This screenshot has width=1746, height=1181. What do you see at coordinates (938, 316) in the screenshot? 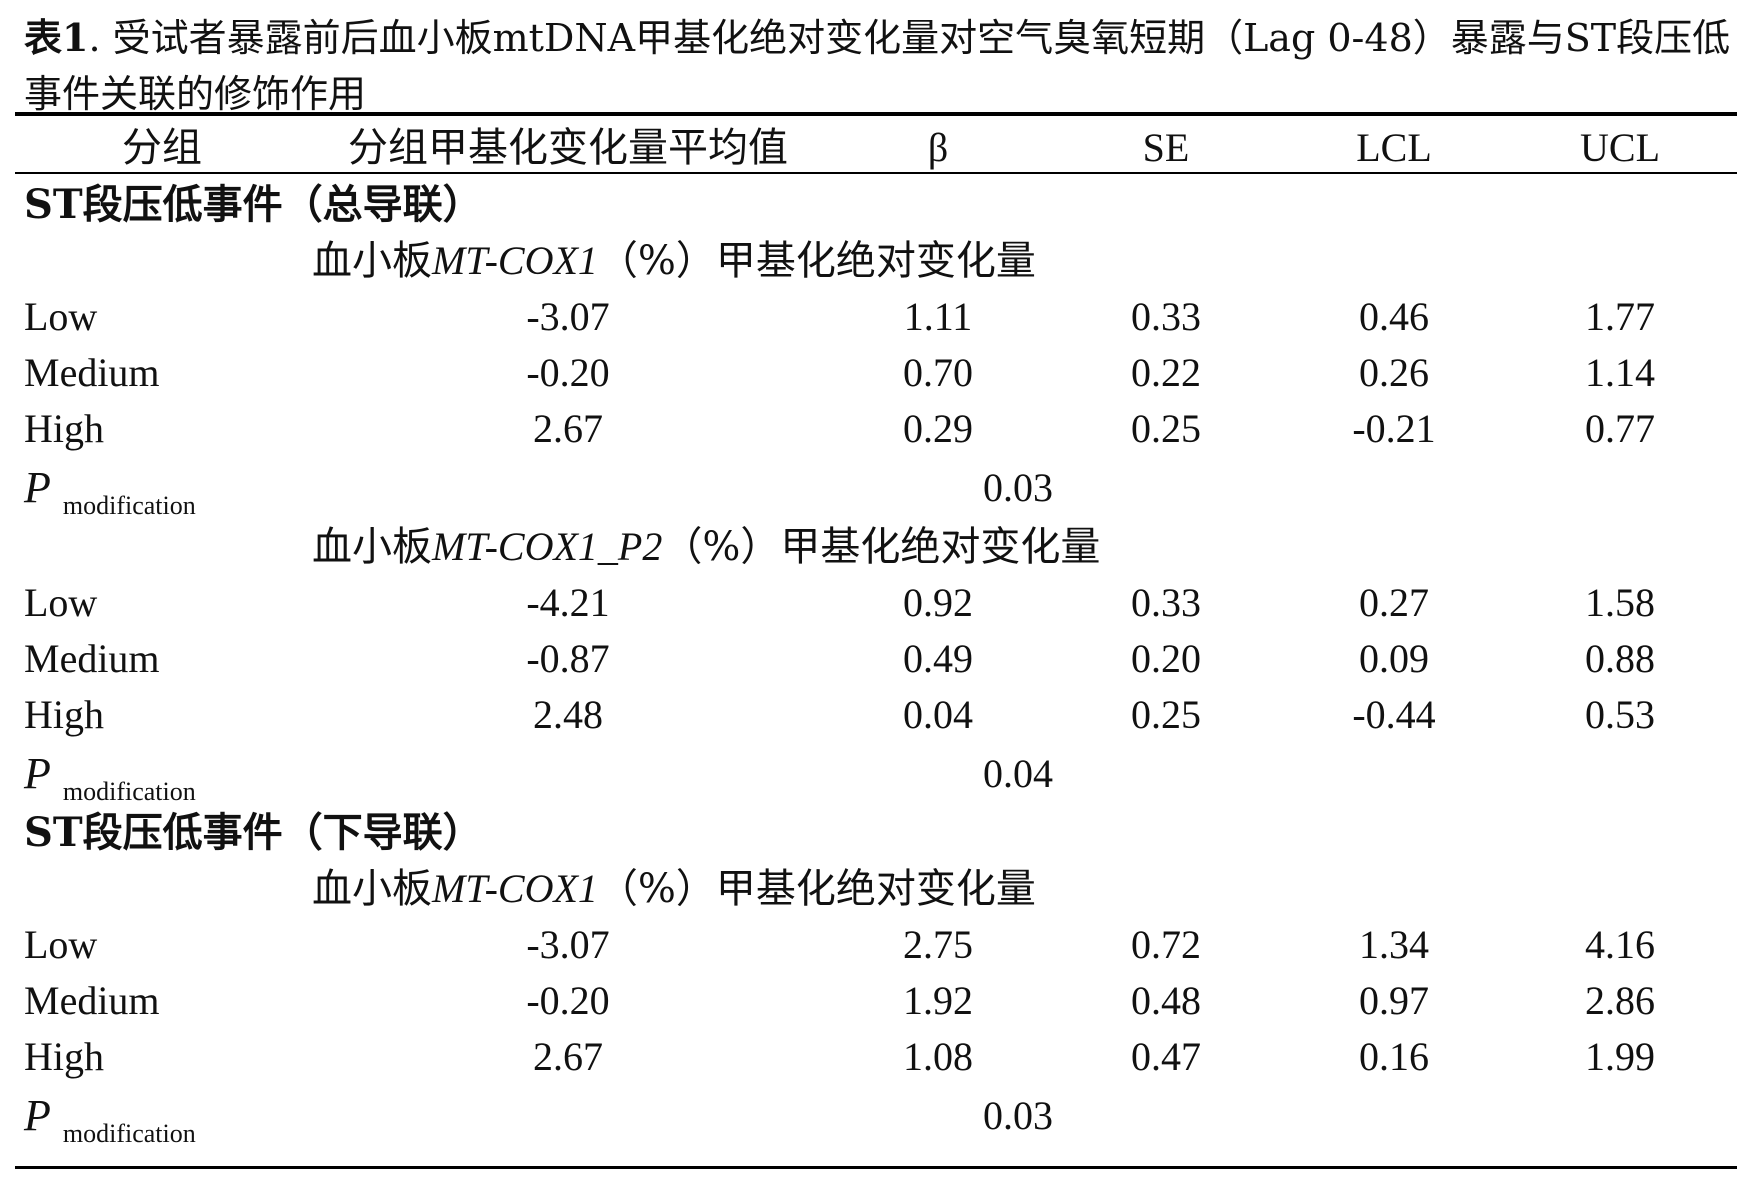
I see `beta-cell: 1.11` at bounding box center [938, 316].